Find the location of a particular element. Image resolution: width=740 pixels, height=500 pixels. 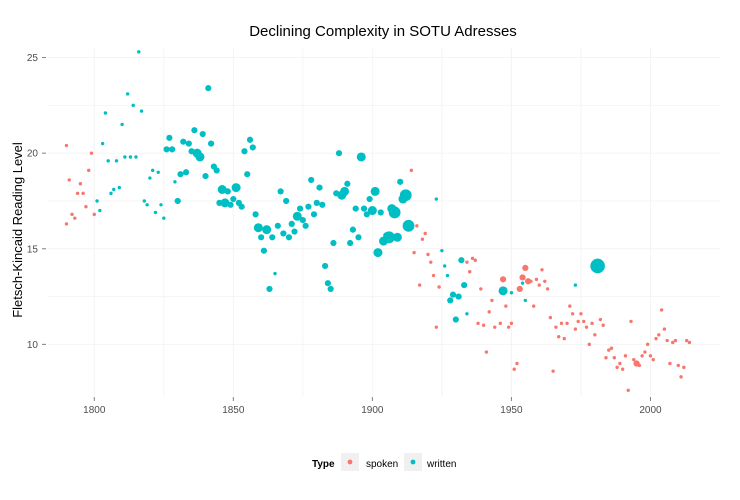

y-tick-label: 20 is located at coordinates (33, 154).